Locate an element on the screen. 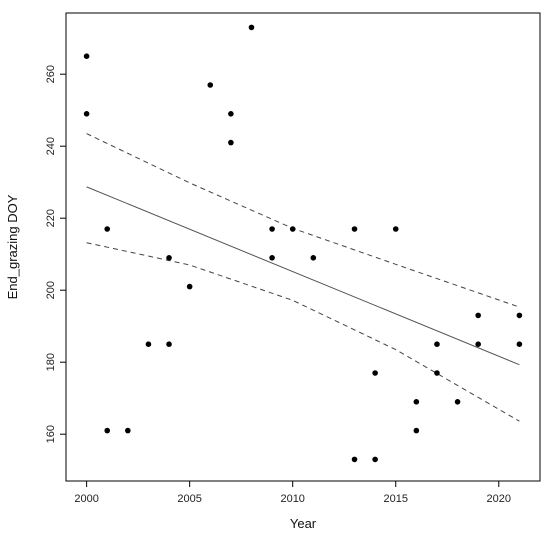  y-axis-ticks: 160 180 200 220 240 260 is located at coordinates (55, 254).